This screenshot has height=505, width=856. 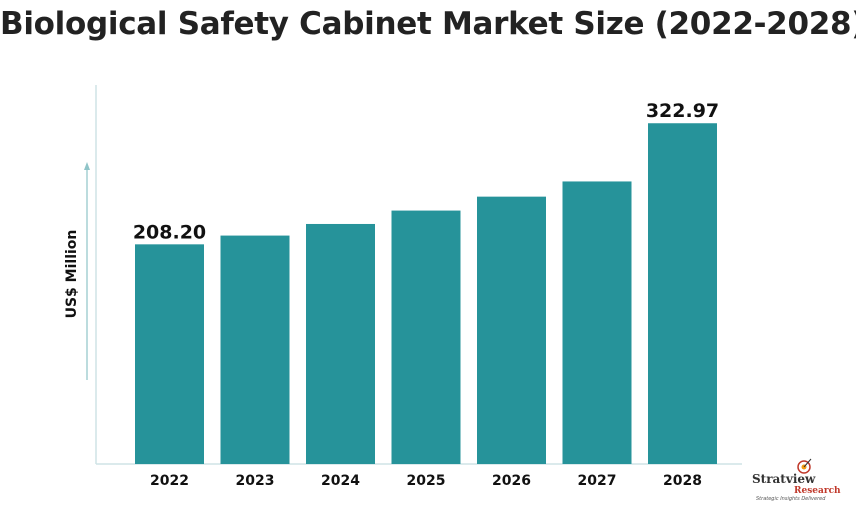 I want to click on bar-2028, so click(x=682, y=293).